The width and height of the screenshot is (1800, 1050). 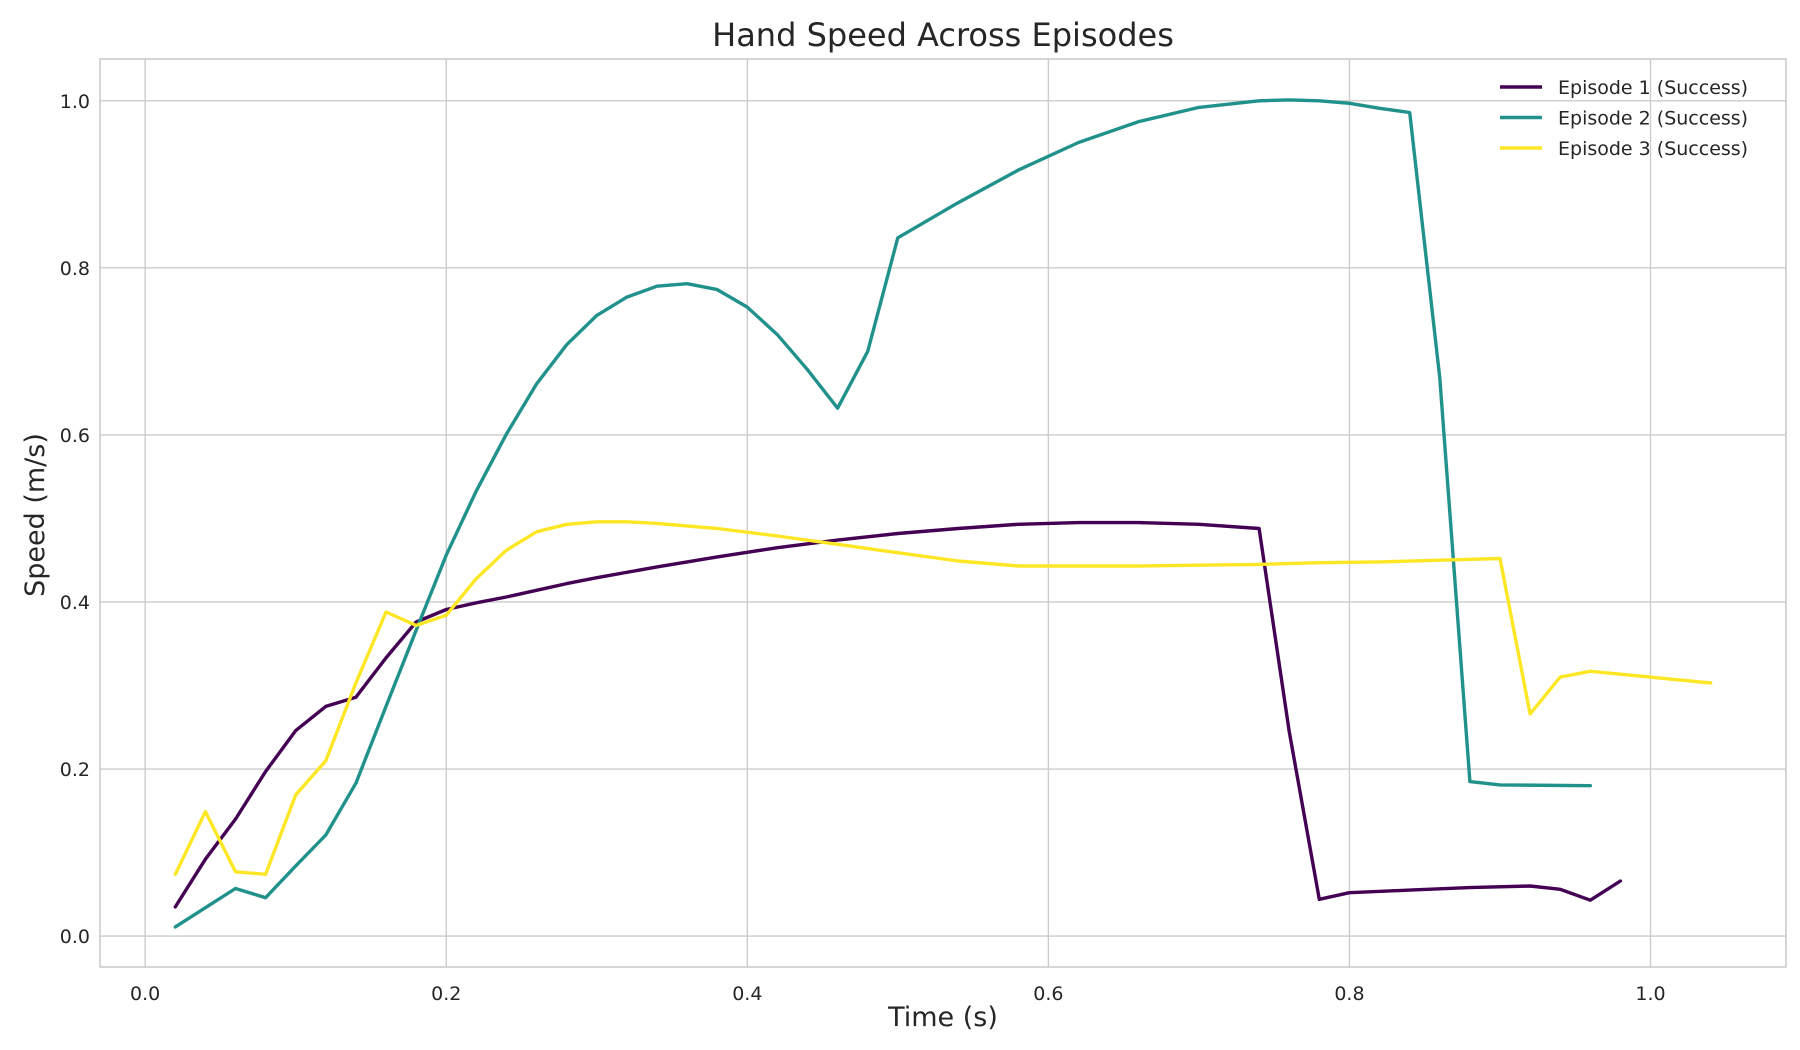 What do you see at coordinates (1349, 994) in the screenshot?
I see `x-tick-label: 0.8` at bounding box center [1349, 994].